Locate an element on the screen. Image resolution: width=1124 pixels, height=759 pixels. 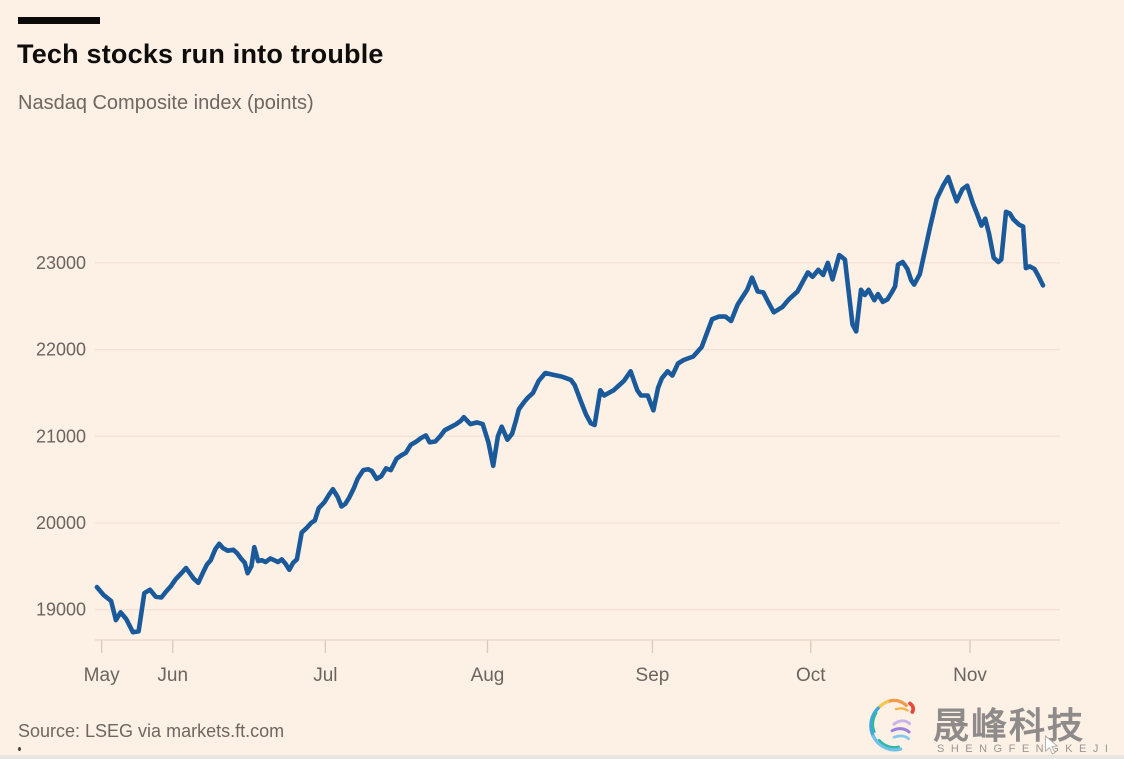
x-tick-label: Aug is located at coordinates (488, 675).